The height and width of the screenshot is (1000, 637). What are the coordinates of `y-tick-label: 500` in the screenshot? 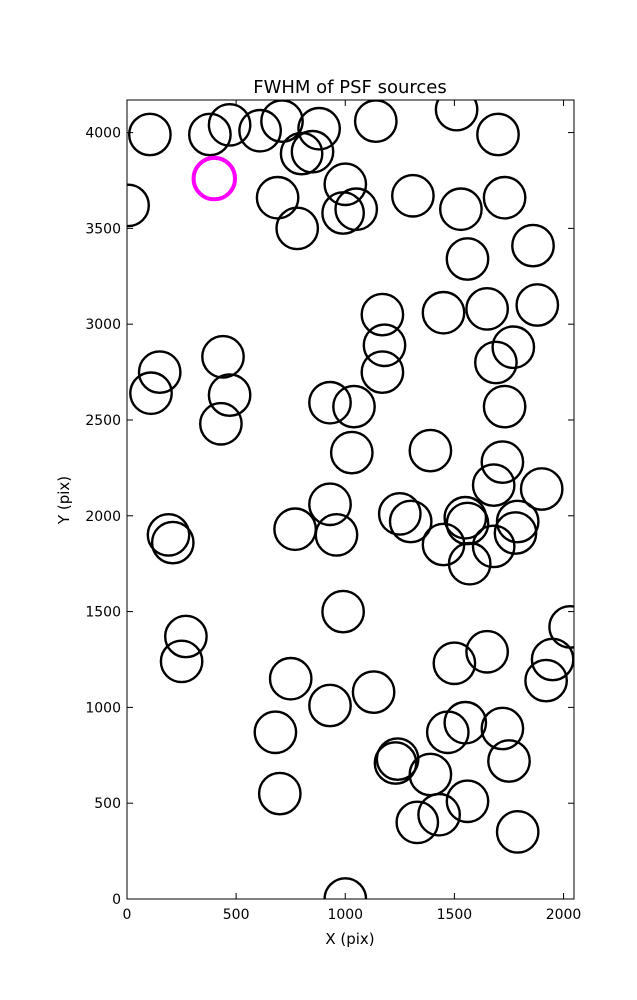 It's located at (107, 804).